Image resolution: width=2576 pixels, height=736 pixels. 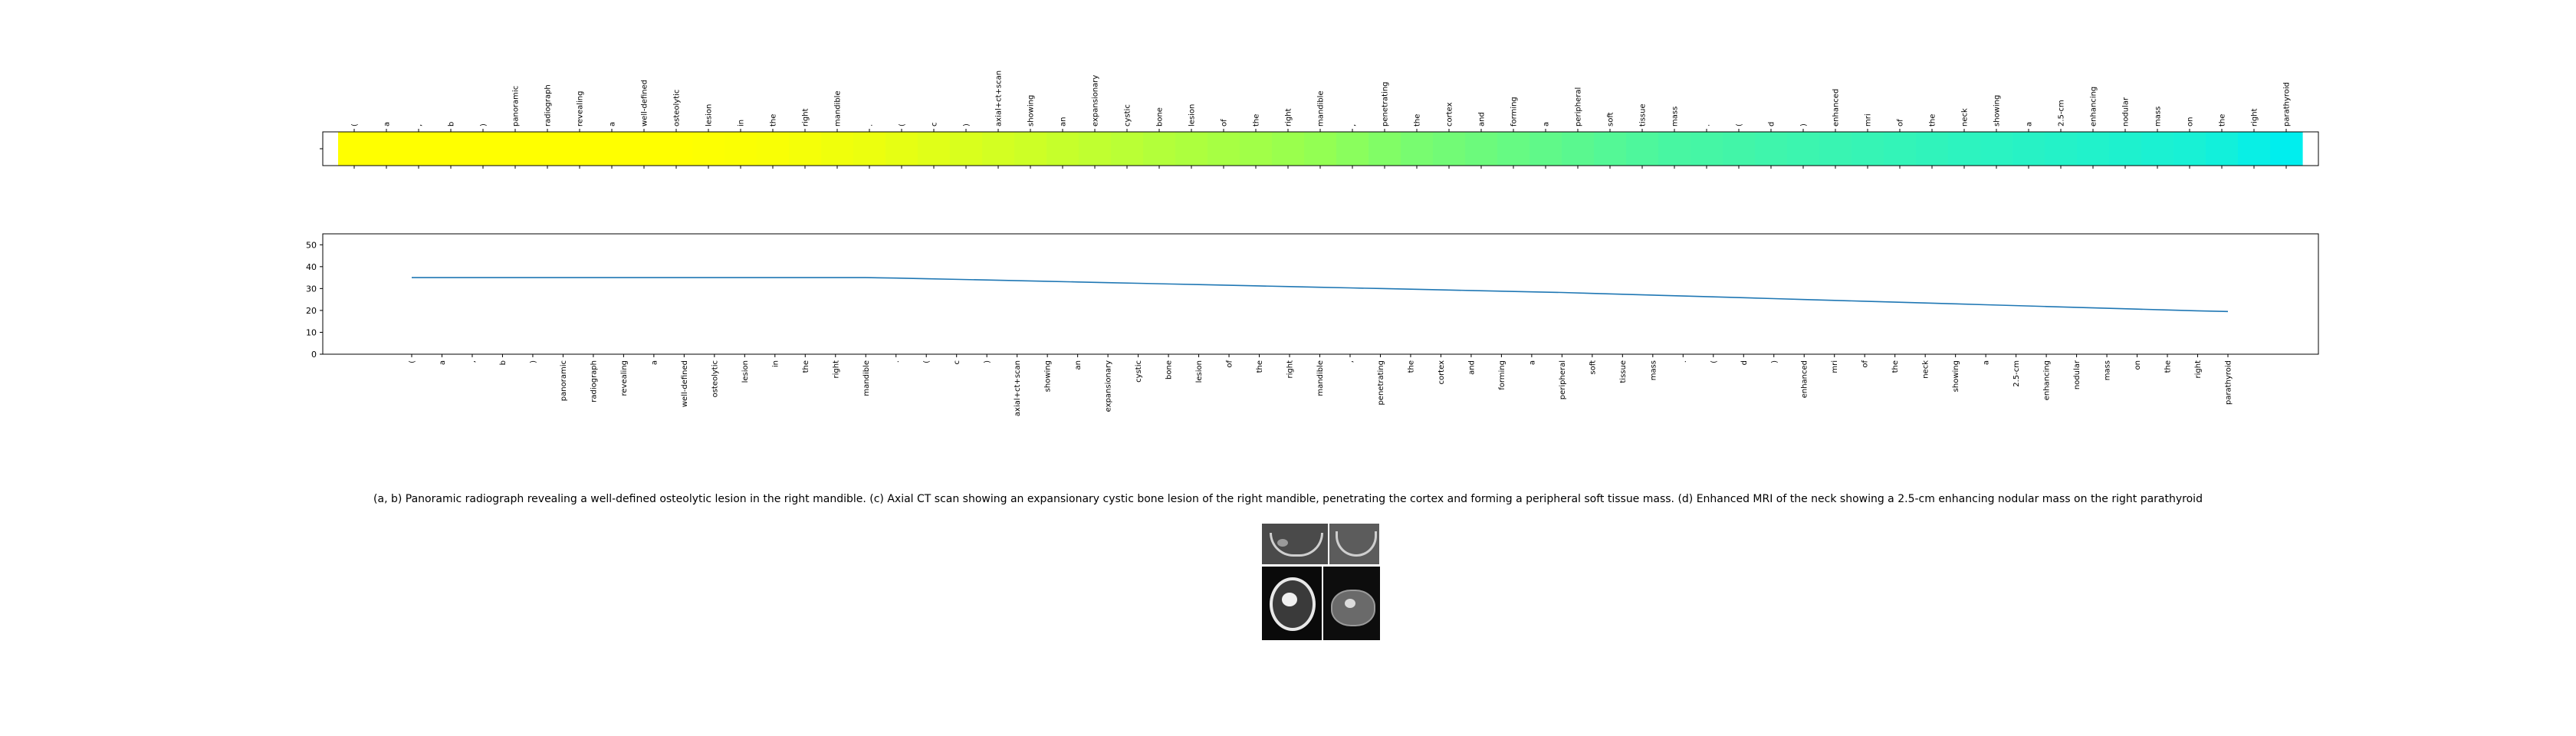 I want to click on heatmap-token-label: ,, so click(x=420, y=125).